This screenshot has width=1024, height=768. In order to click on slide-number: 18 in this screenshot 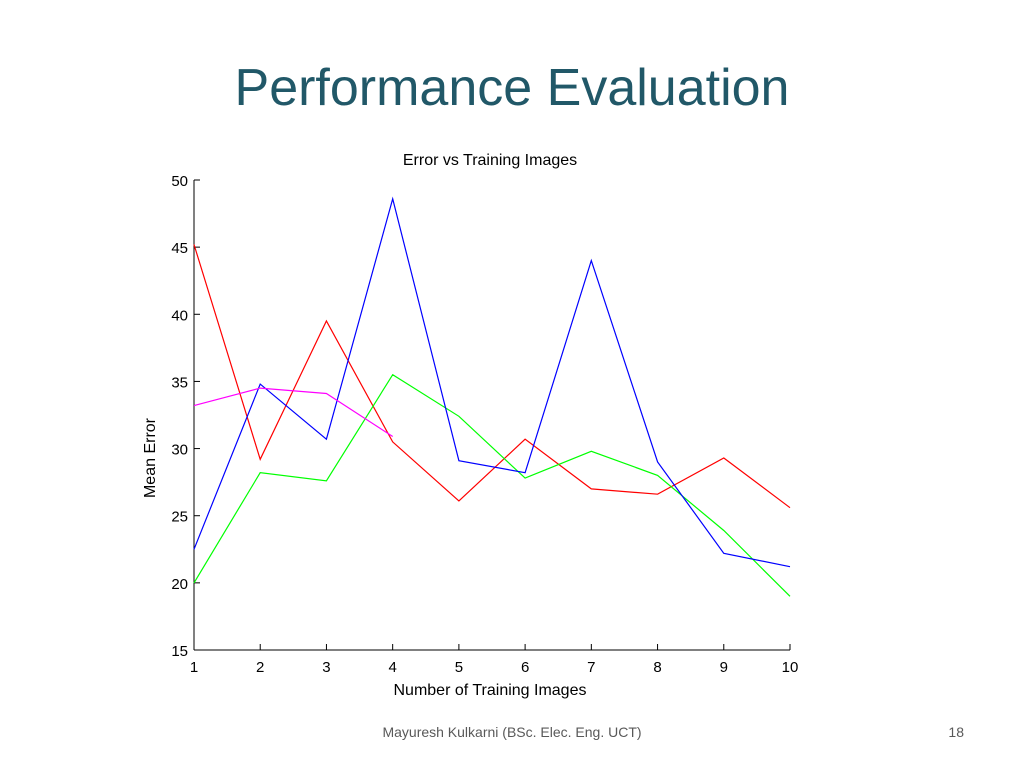, I will do `click(956, 732)`.